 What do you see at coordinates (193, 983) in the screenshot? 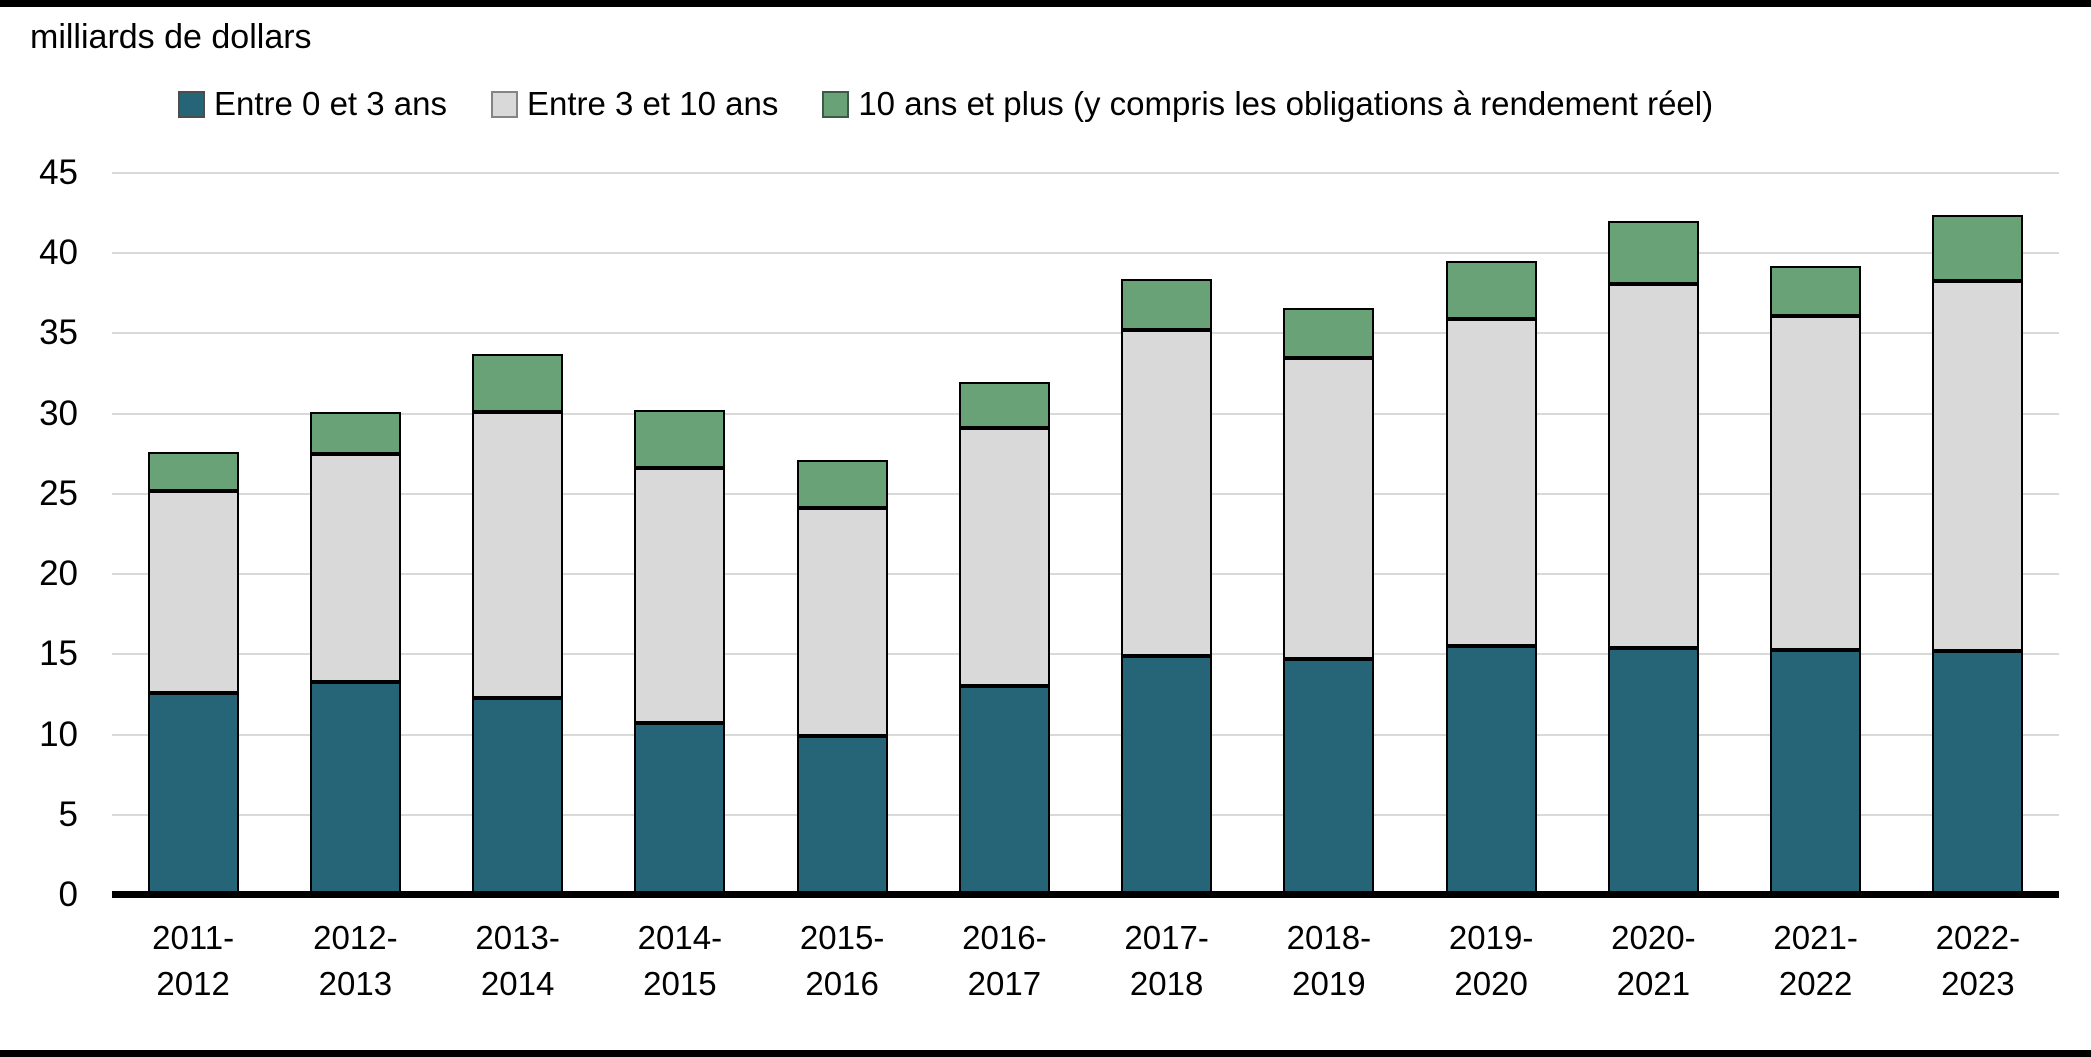
I see `x-tick-line2: 2012` at bounding box center [193, 983].